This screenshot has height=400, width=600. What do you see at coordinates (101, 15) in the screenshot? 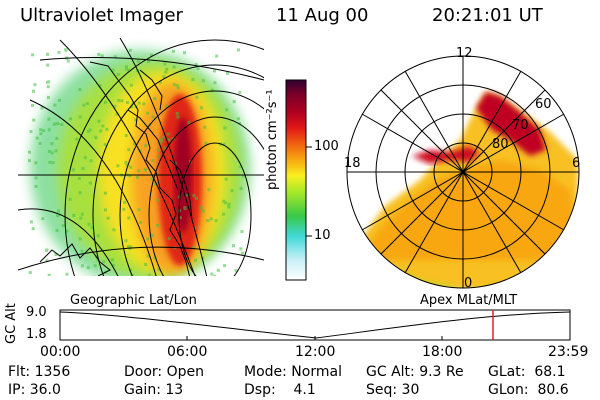
I see `instrument-title: Ultraviolet Imager` at bounding box center [101, 15].